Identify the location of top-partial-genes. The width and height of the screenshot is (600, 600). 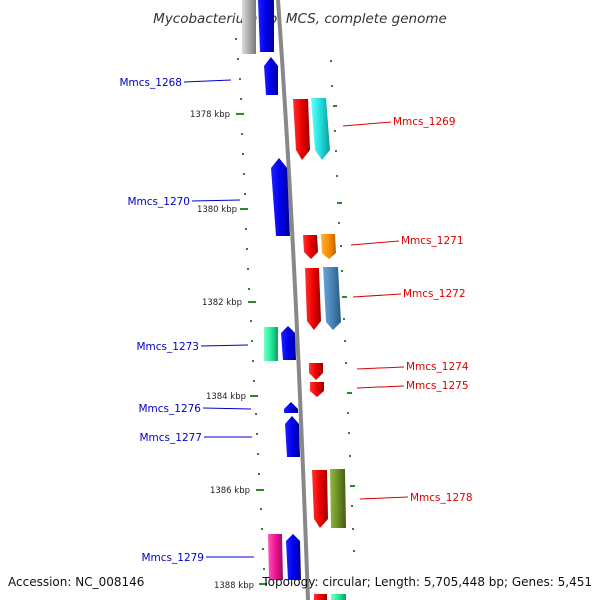
(258, 27).